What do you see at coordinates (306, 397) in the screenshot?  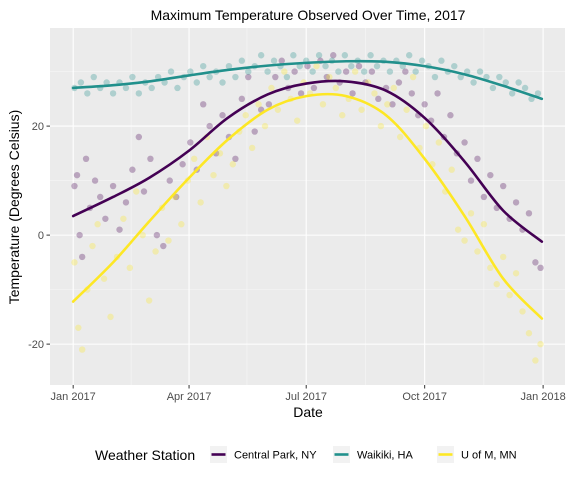 I see `x-tick-label: Jul 2017` at bounding box center [306, 397].